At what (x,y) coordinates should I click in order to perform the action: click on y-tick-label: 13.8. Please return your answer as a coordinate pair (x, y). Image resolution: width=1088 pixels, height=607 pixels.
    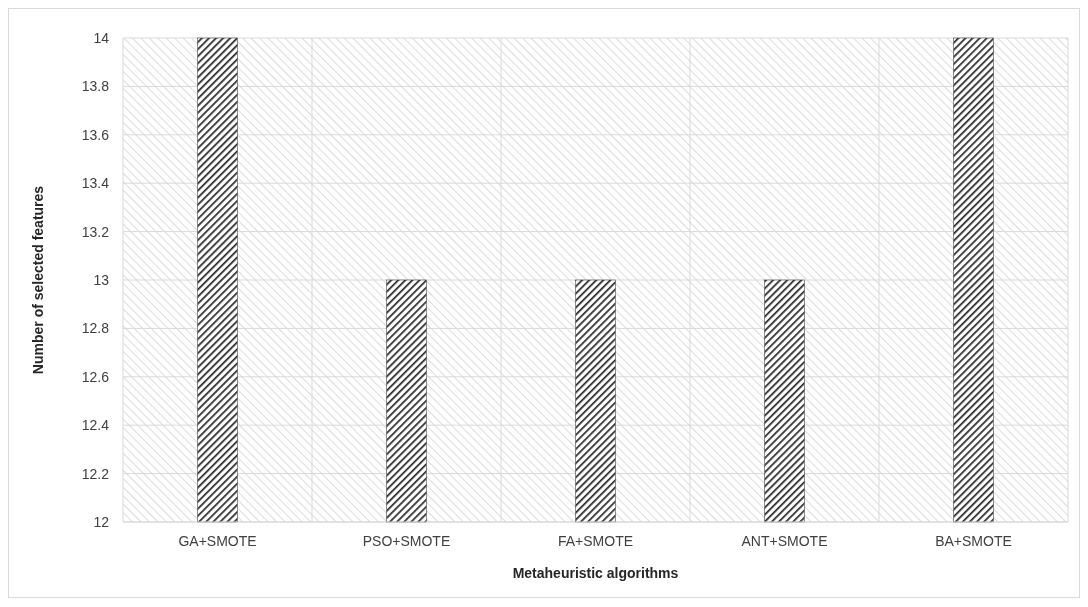
    Looking at the image, I should click on (95, 86).